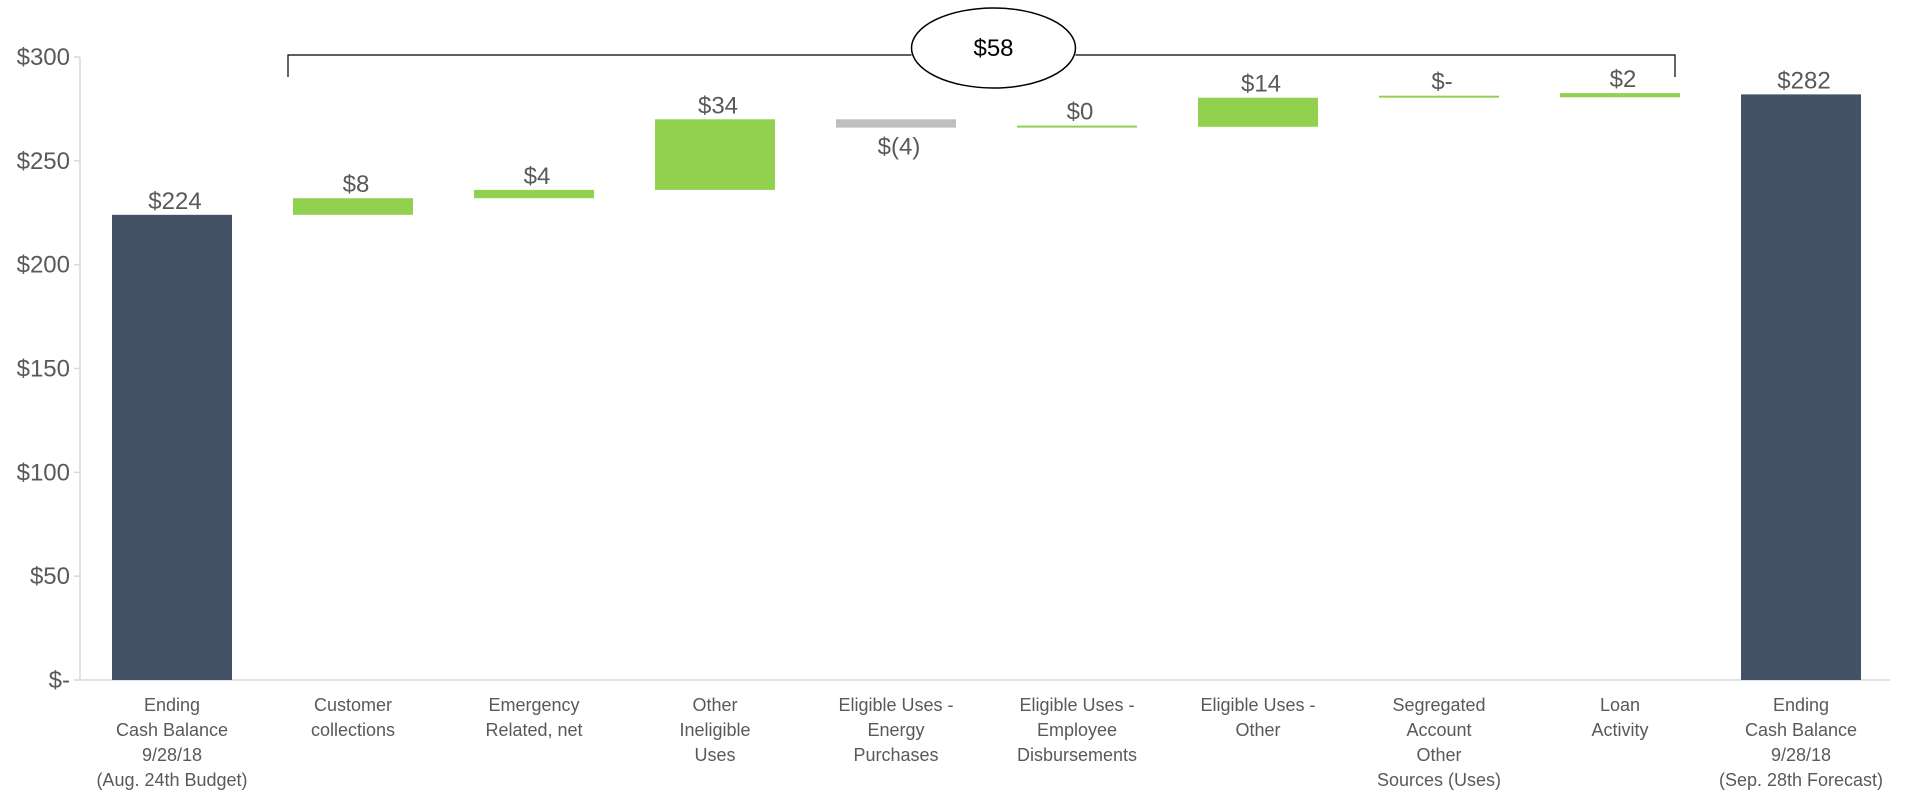 The height and width of the screenshot is (792, 1905). I want to click on bracket-total-label: $58, so click(993, 48).